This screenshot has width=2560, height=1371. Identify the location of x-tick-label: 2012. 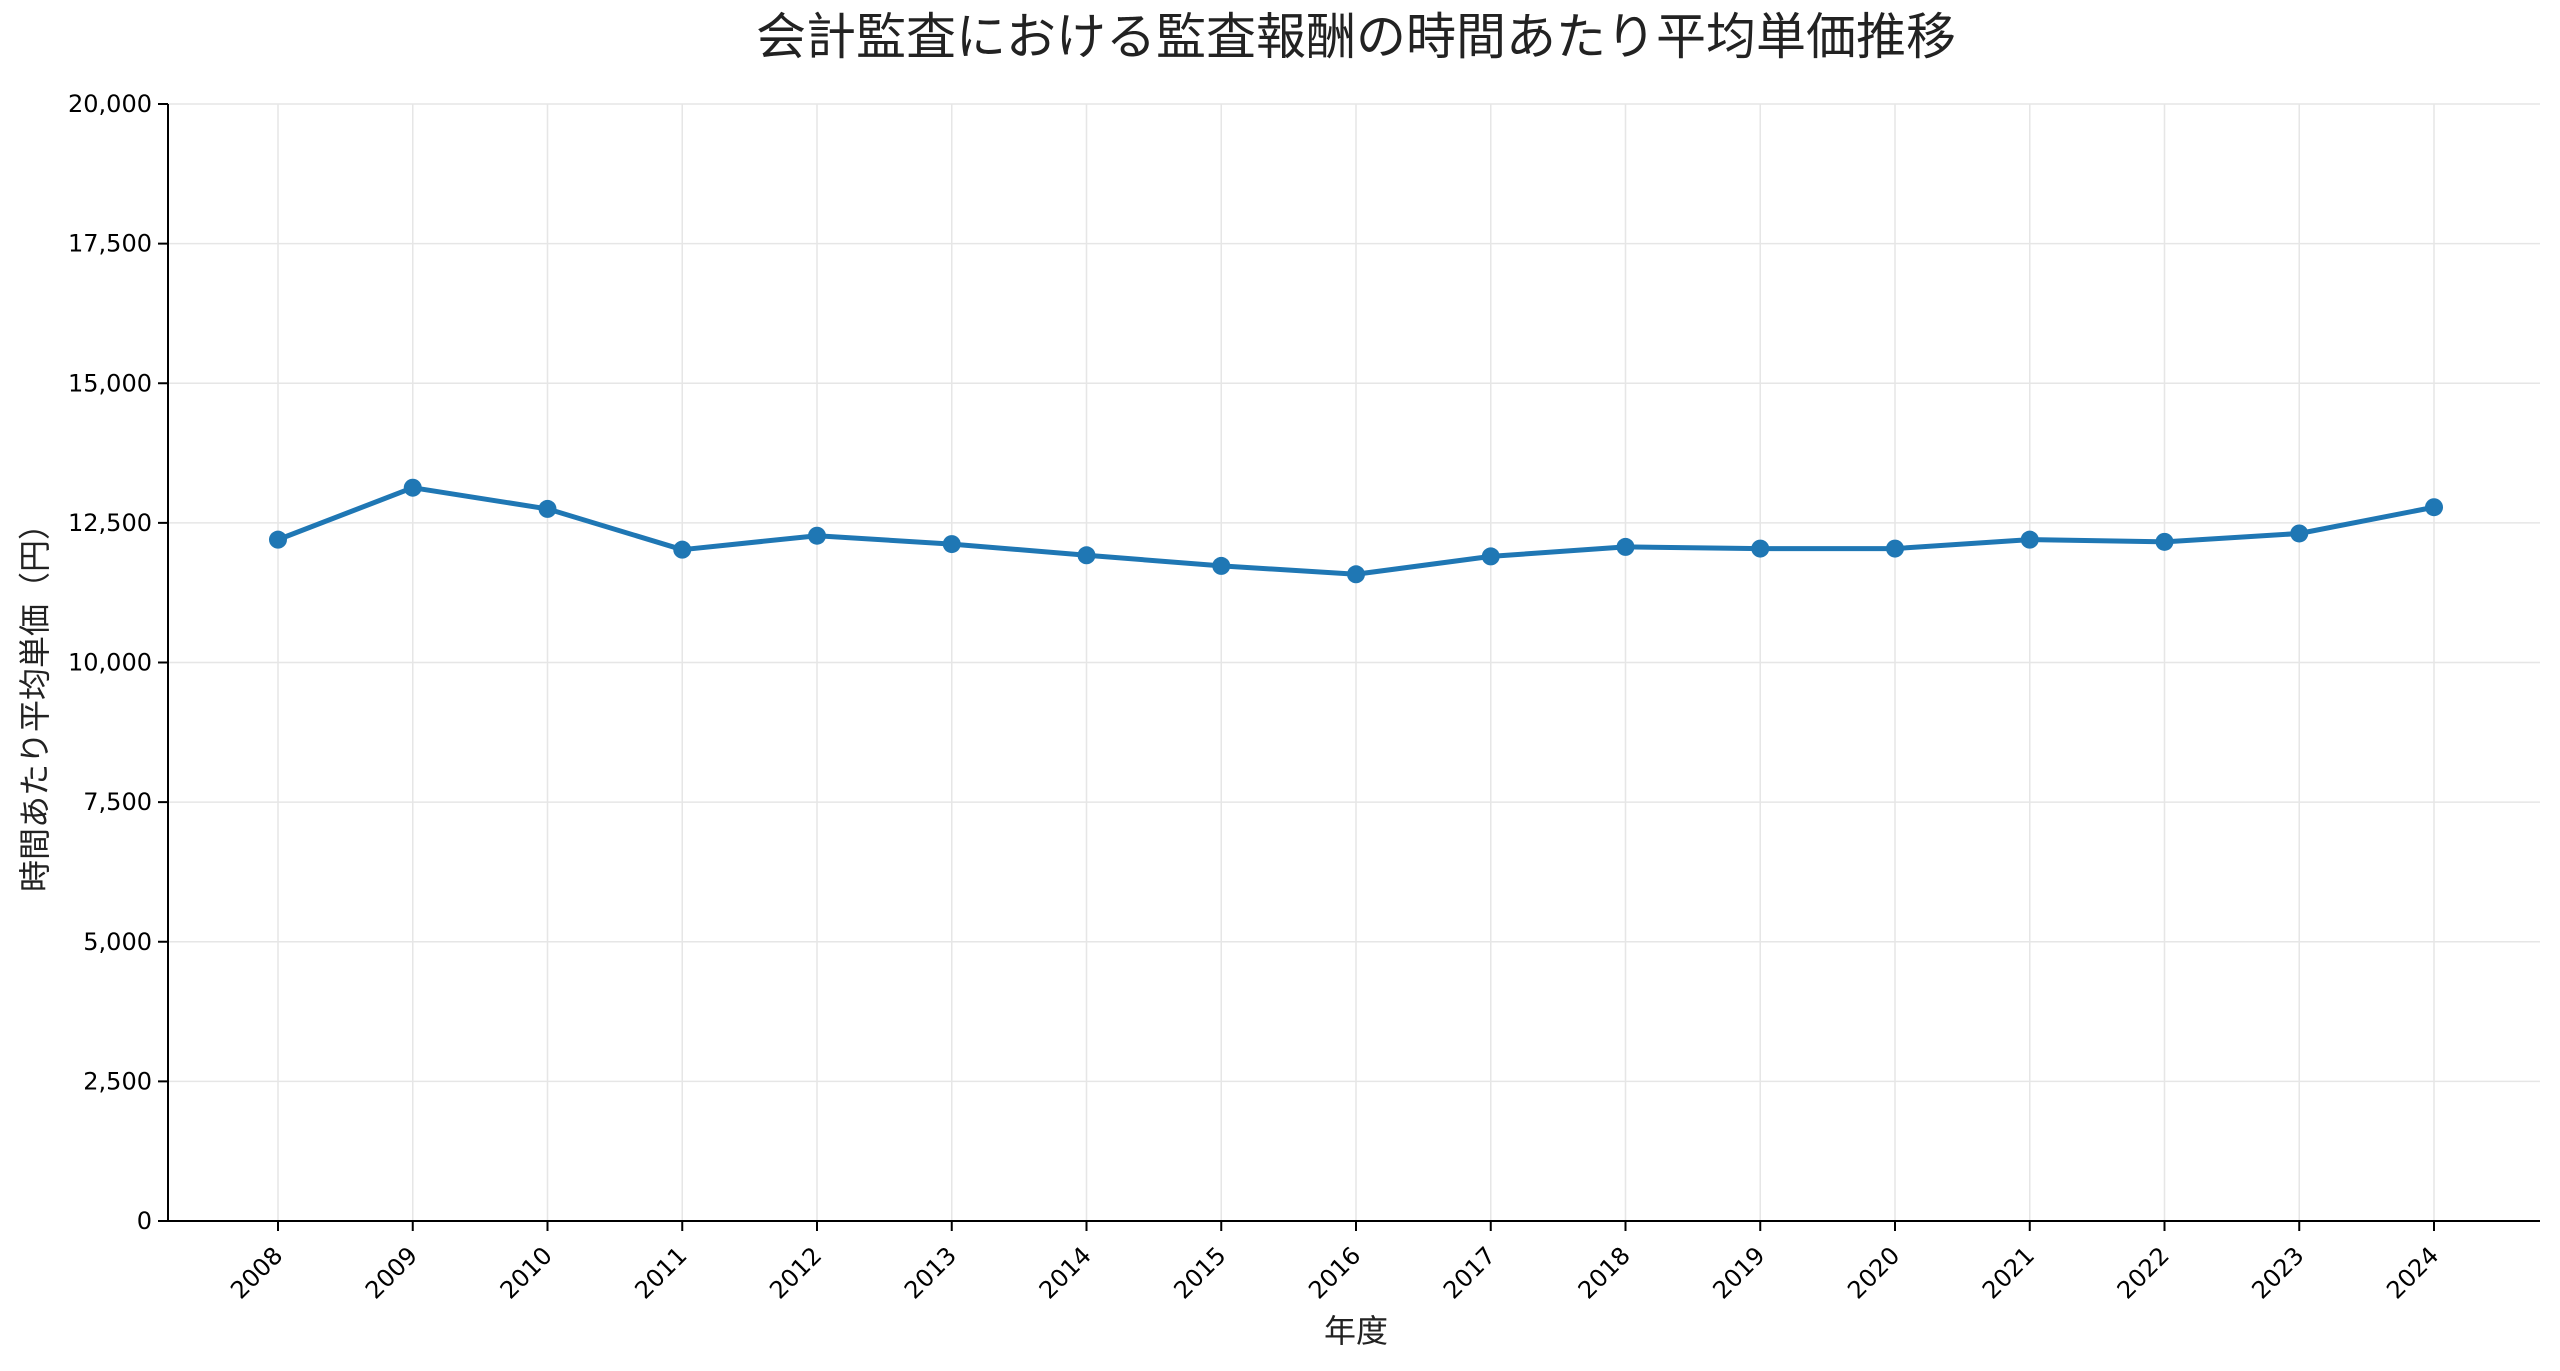
(795, 1272).